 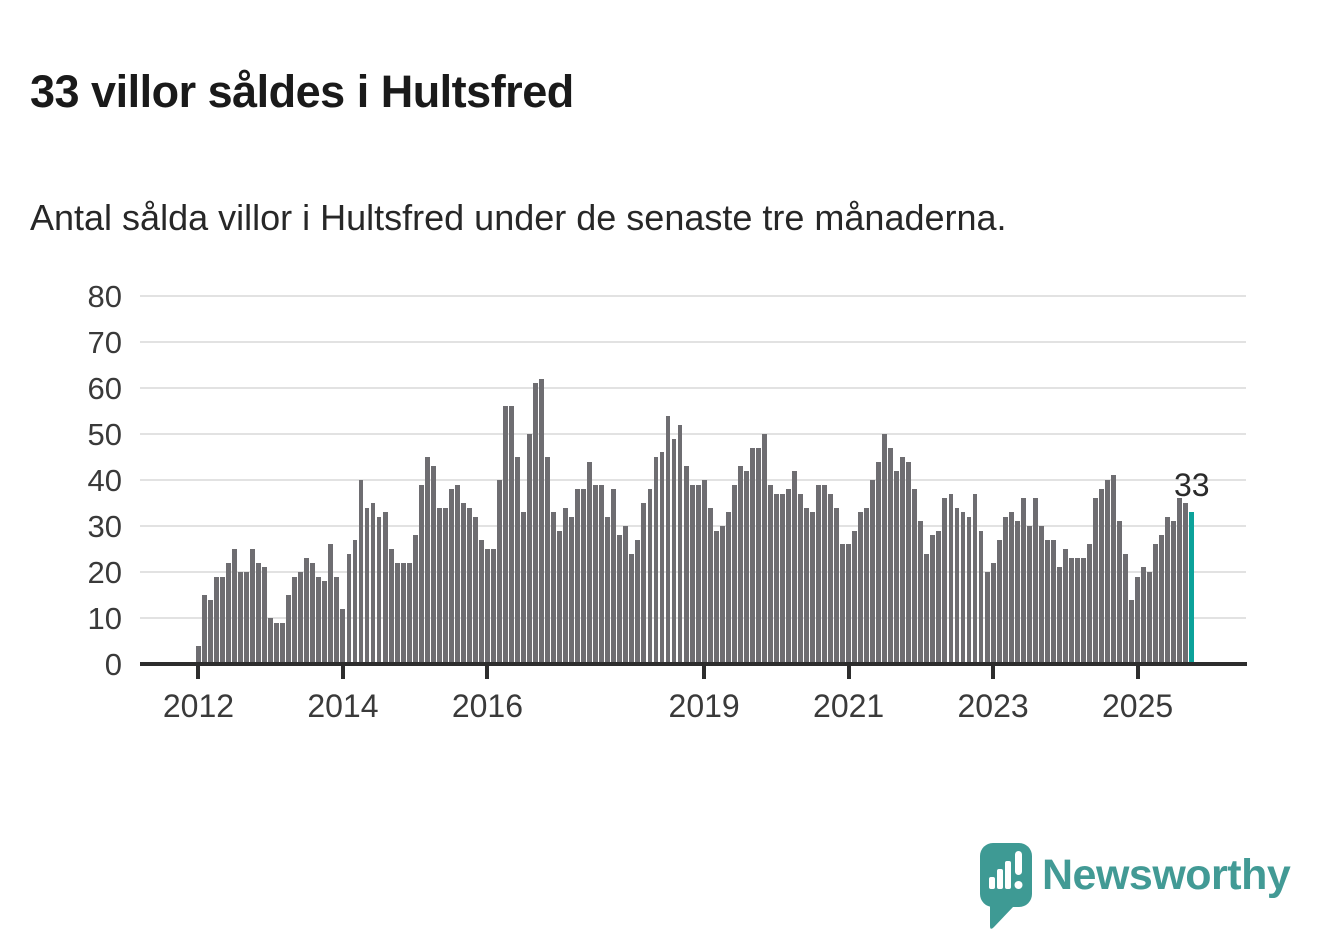 What do you see at coordinates (487, 706) in the screenshot?
I see `x-axis-label: 2016` at bounding box center [487, 706].